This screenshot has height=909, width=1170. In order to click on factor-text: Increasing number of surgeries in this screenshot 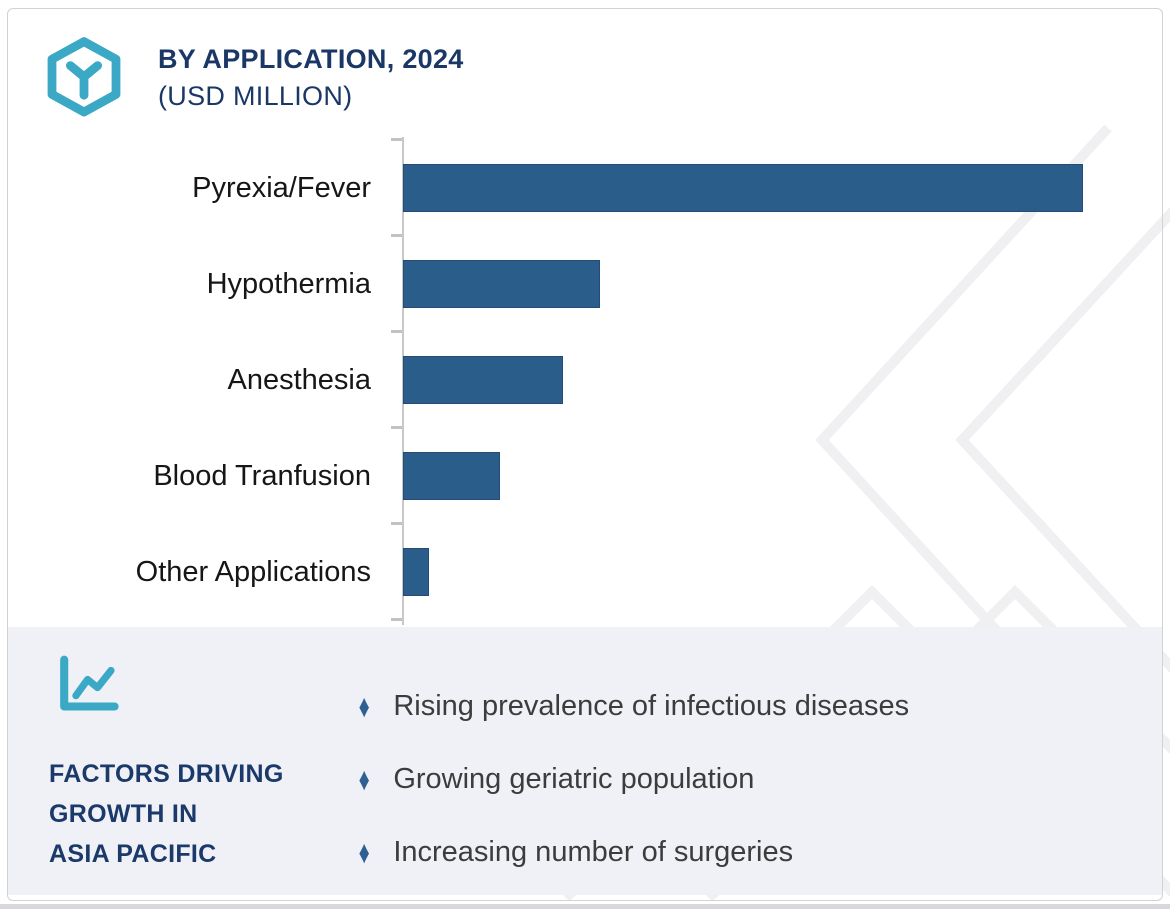, I will do `click(593, 851)`.